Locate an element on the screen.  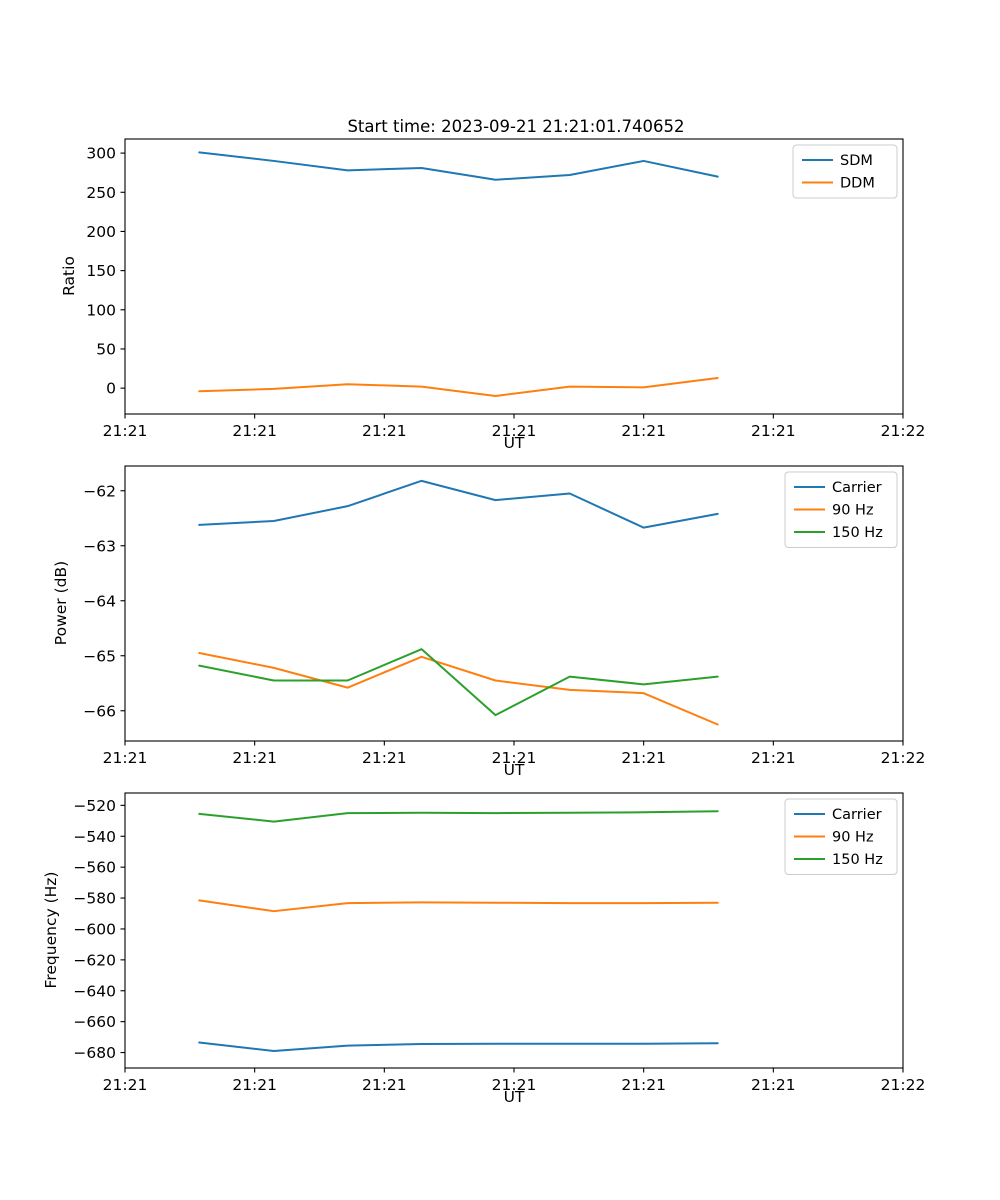
ytick-label: 100 is located at coordinates (101, 310).